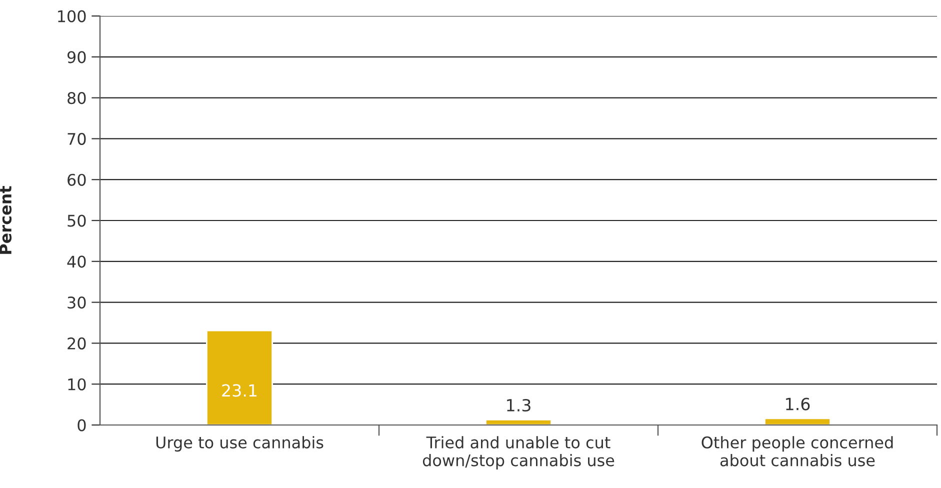 The width and height of the screenshot is (941, 488). What do you see at coordinates (77, 302) in the screenshot?
I see `y-tick-label: 30` at bounding box center [77, 302].